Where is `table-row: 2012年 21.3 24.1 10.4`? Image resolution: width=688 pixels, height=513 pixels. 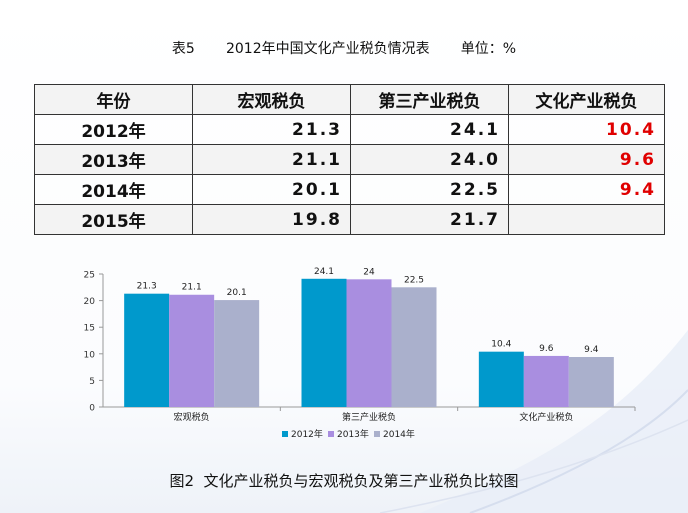 table-row: 2012年 21.3 24.1 10.4 is located at coordinates (349, 129).